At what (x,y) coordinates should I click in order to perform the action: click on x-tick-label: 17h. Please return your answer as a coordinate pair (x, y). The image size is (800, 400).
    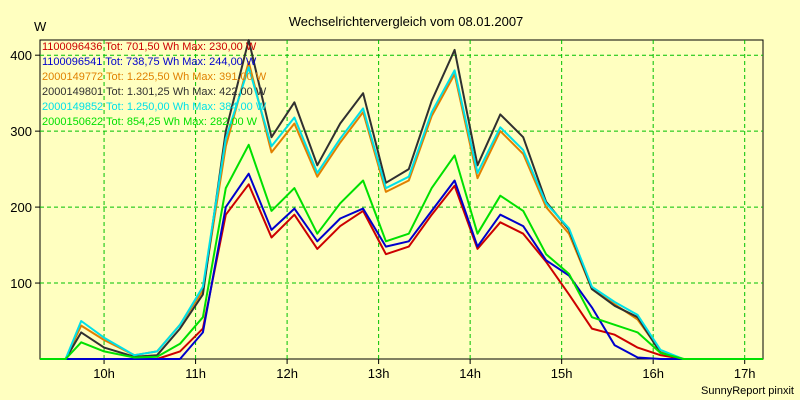
    Looking at the image, I should click on (745, 373).